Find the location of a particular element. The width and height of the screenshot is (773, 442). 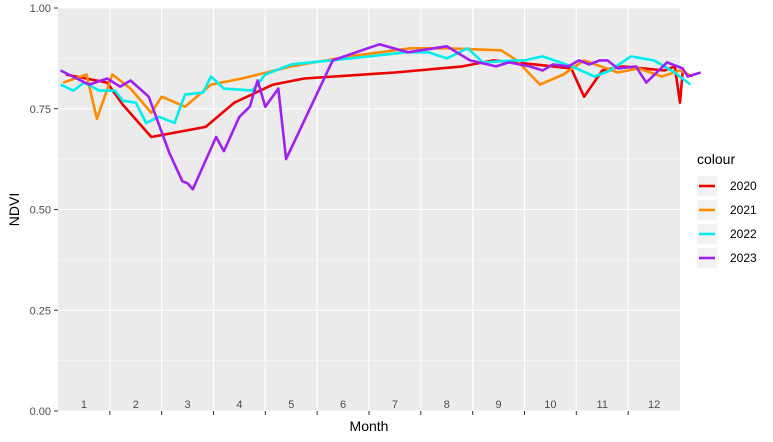

x-tick-label: 3 is located at coordinates (188, 405).